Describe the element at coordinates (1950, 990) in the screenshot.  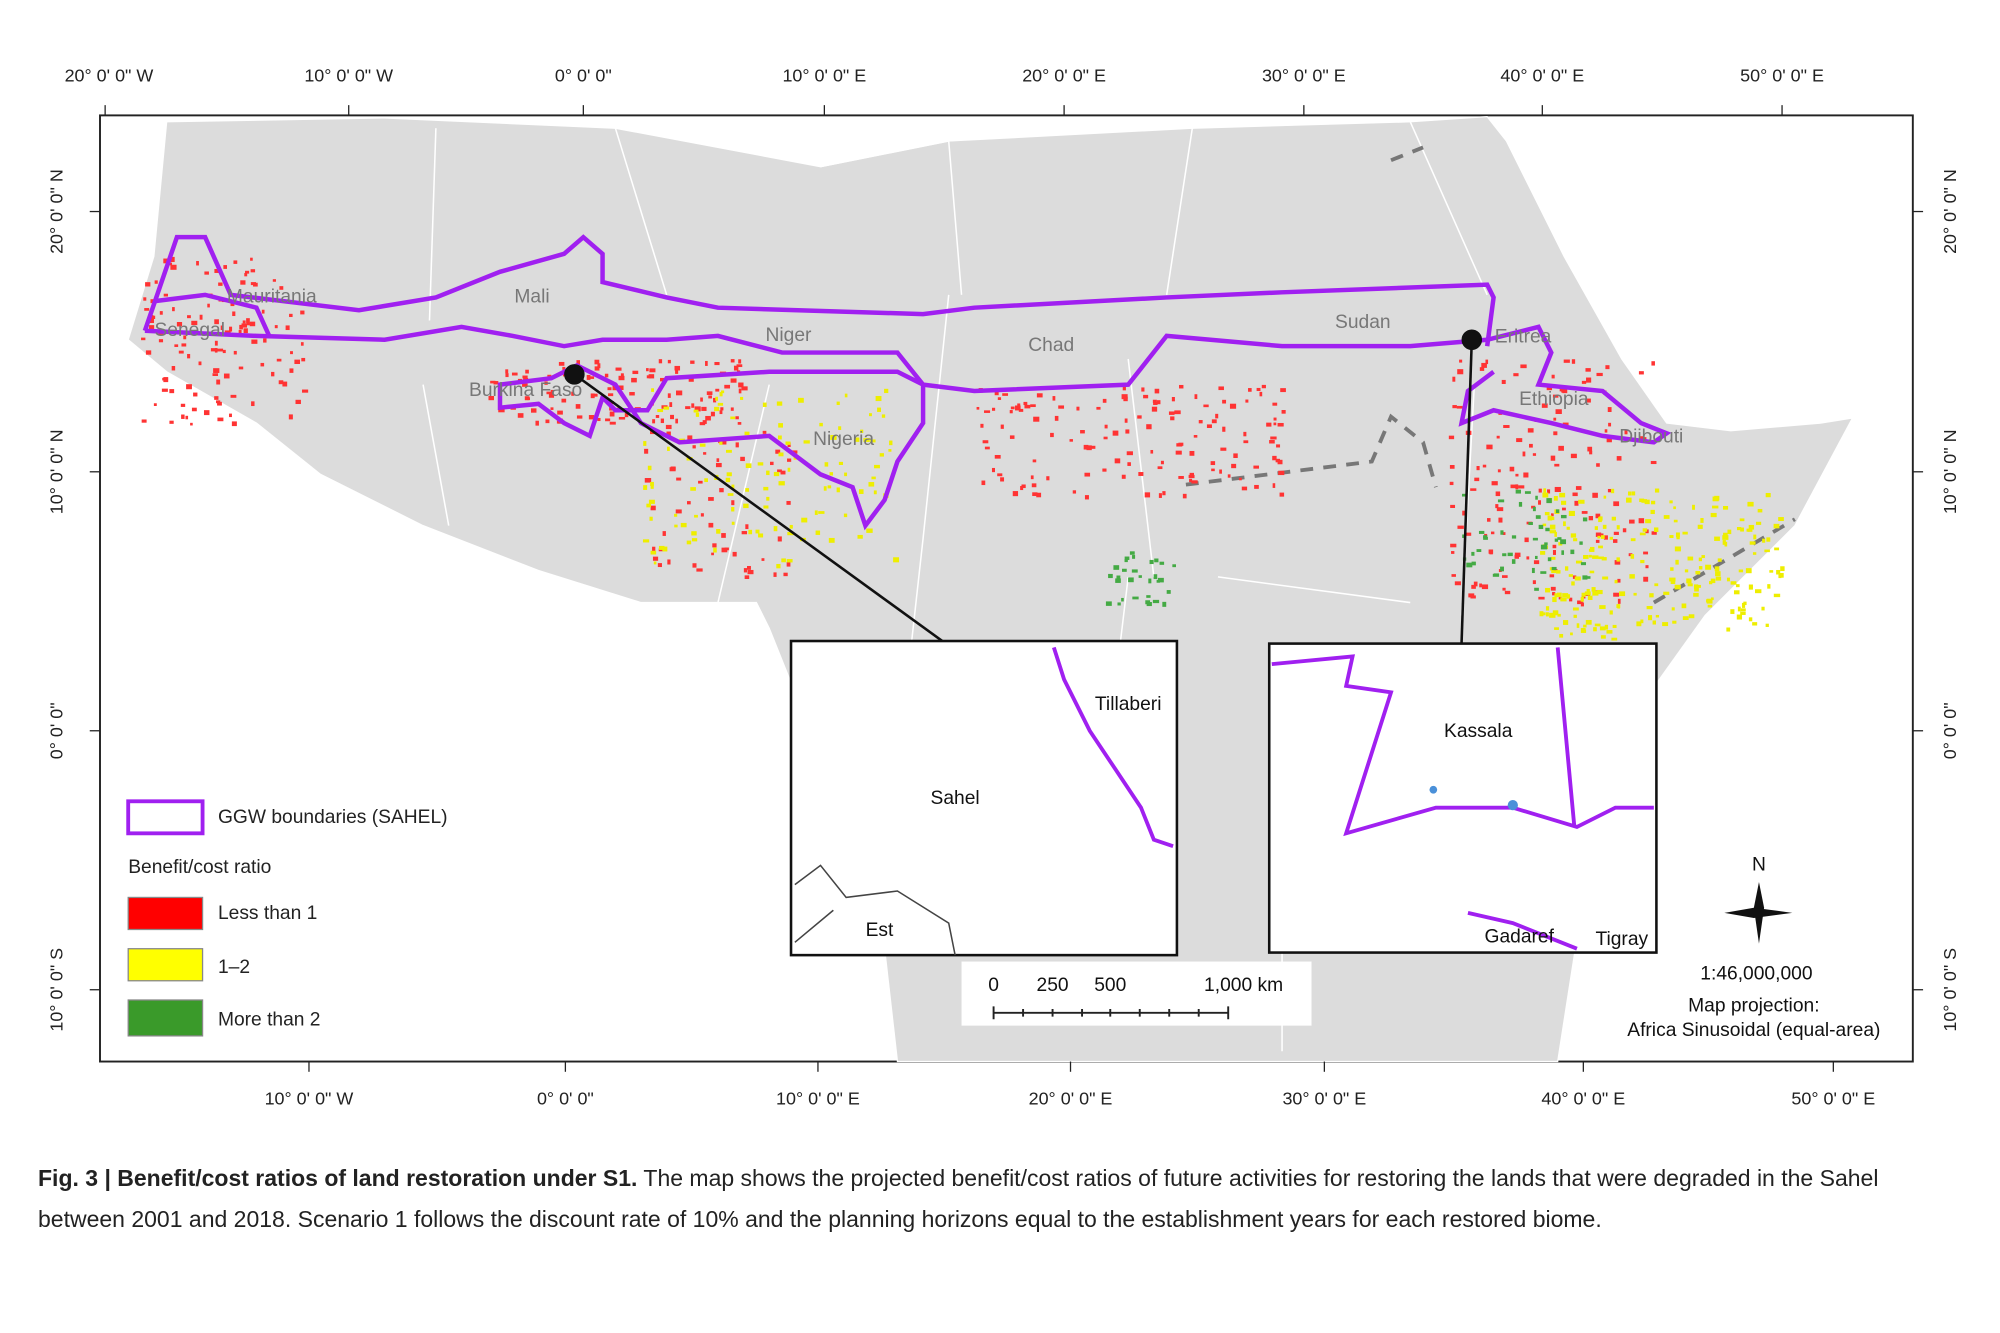
I see `right-tick-label: 10° 0' 0" S` at that location.